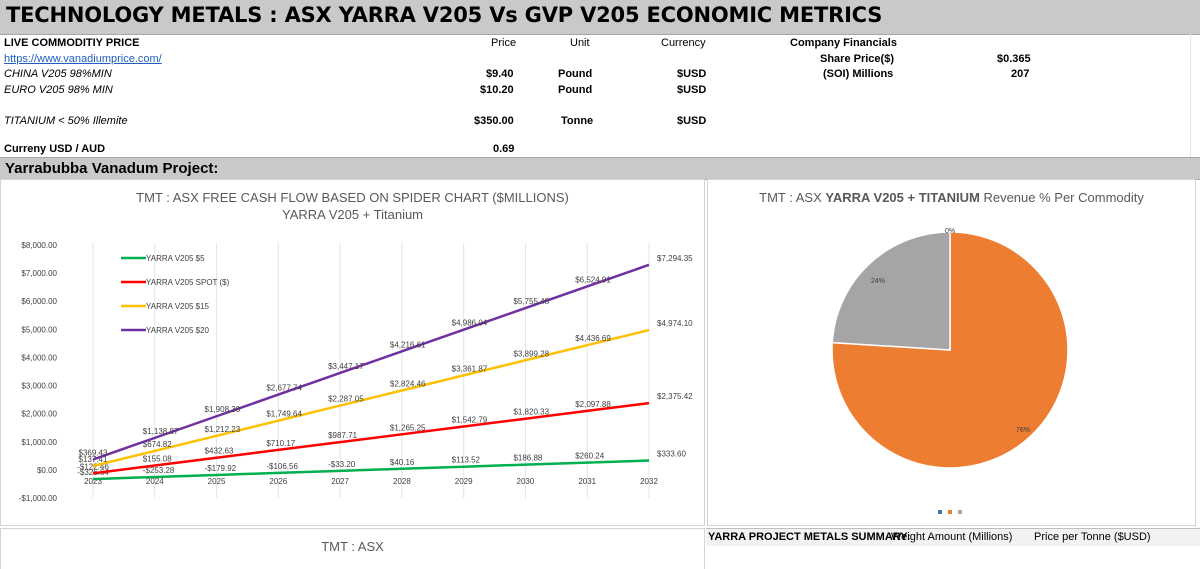  I want to click on y-tick-label: $1,000.00, so click(39, 442).